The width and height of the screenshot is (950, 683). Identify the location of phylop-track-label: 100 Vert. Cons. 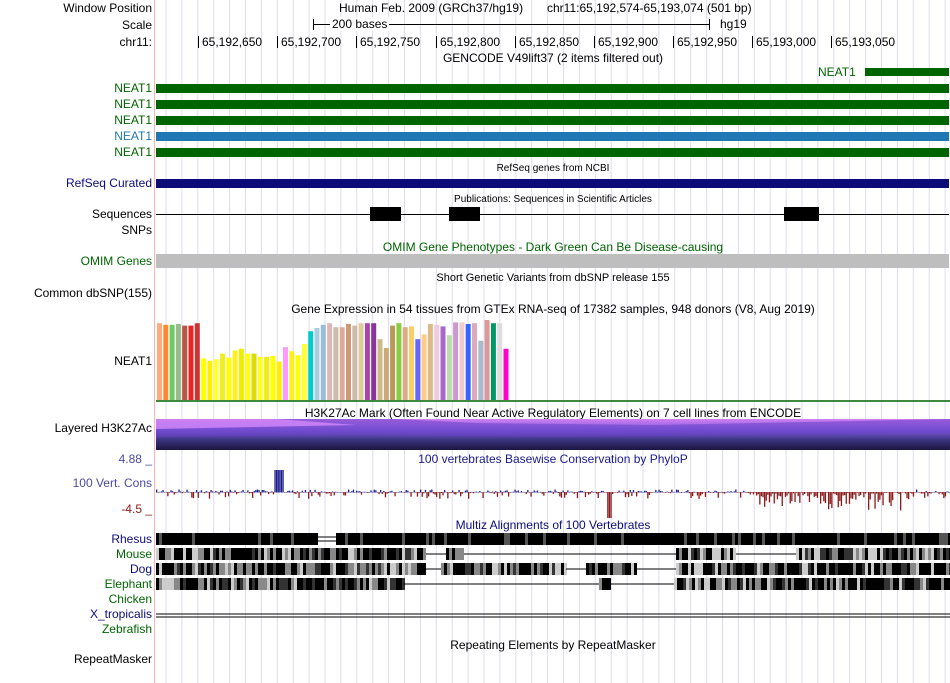
(112, 483).